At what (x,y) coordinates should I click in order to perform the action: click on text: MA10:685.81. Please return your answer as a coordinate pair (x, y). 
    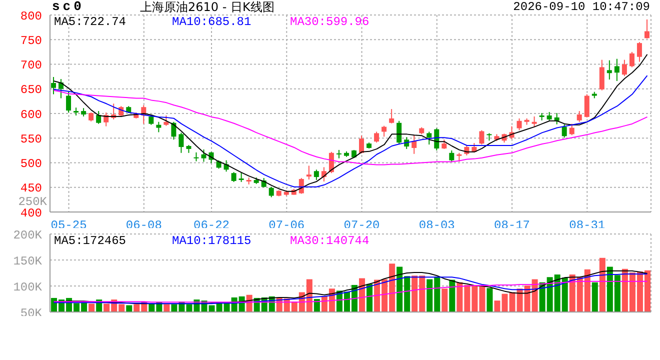
    Looking at the image, I should click on (212, 22).